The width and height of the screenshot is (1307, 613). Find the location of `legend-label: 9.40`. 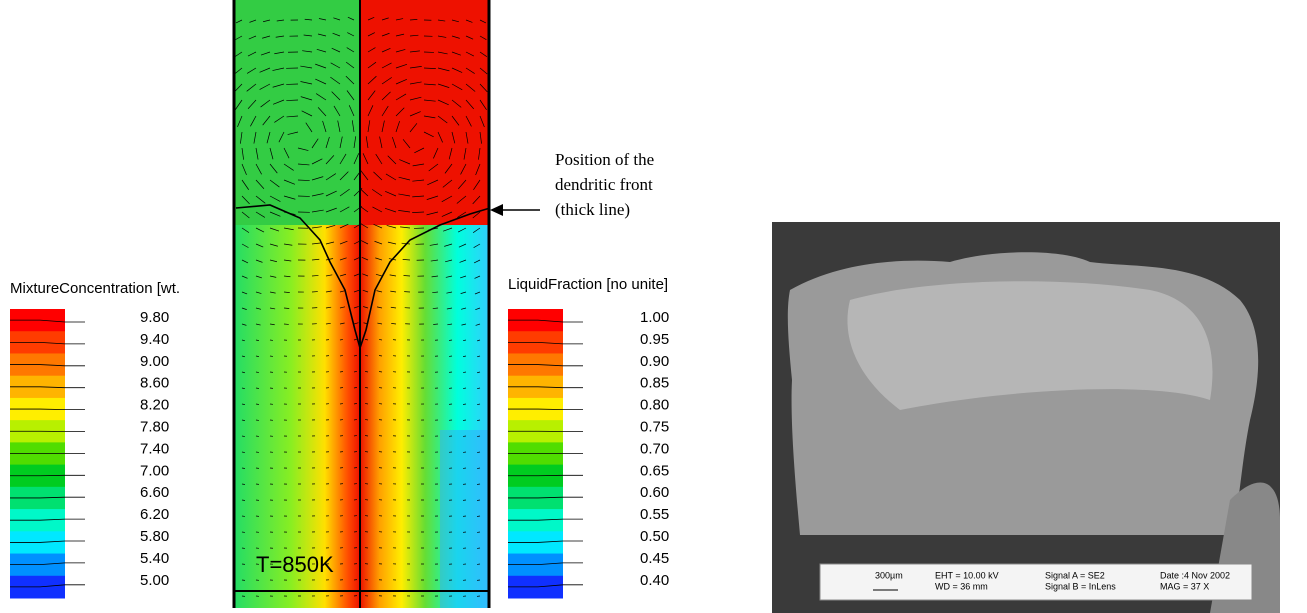

legend-label: 9.40 is located at coordinates (154, 339).